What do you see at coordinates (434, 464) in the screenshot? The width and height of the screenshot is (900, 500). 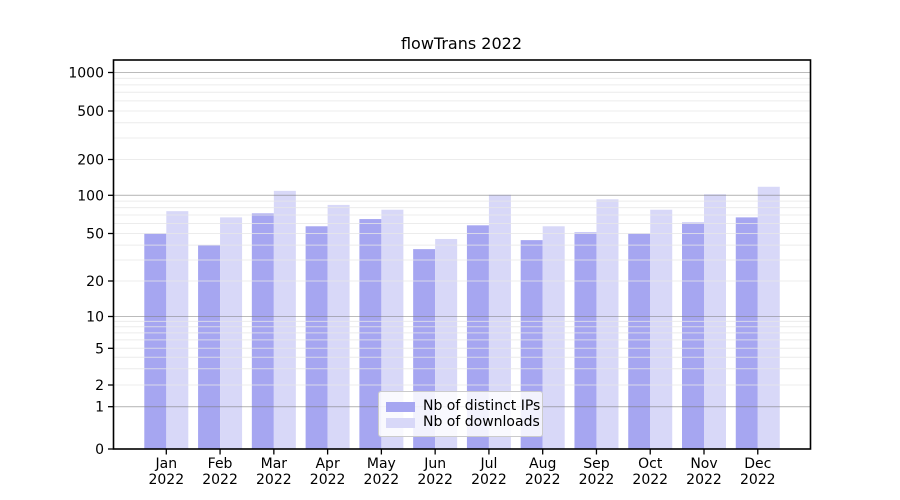 I see `x-tick-label: Jun` at bounding box center [434, 464].